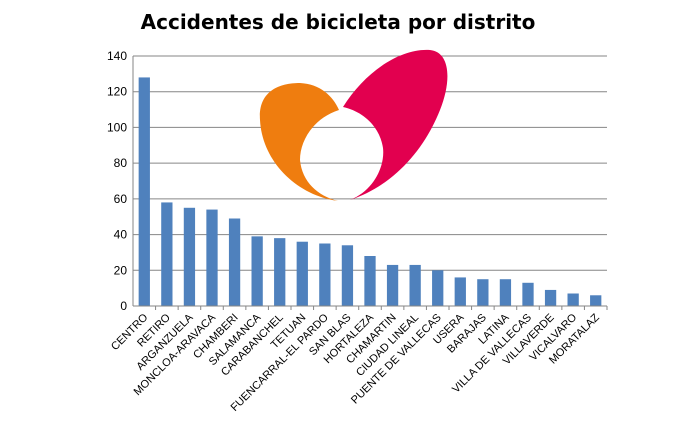 The width and height of the screenshot is (692, 446). Describe the element at coordinates (117, 56) in the screenshot. I see `y-tick-label: 140` at that location.